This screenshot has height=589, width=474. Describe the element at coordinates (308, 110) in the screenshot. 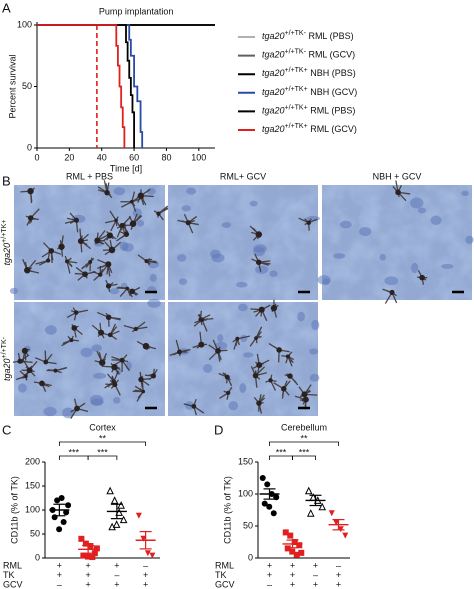

I see `legend-entry: tga20+/+TK+ RML (PBS)` at that location.